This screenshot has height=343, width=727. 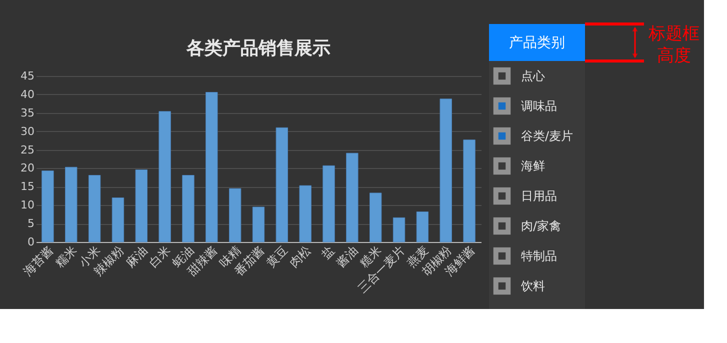 I want to click on y-tick-label: 30, so click(x=27, y=131).